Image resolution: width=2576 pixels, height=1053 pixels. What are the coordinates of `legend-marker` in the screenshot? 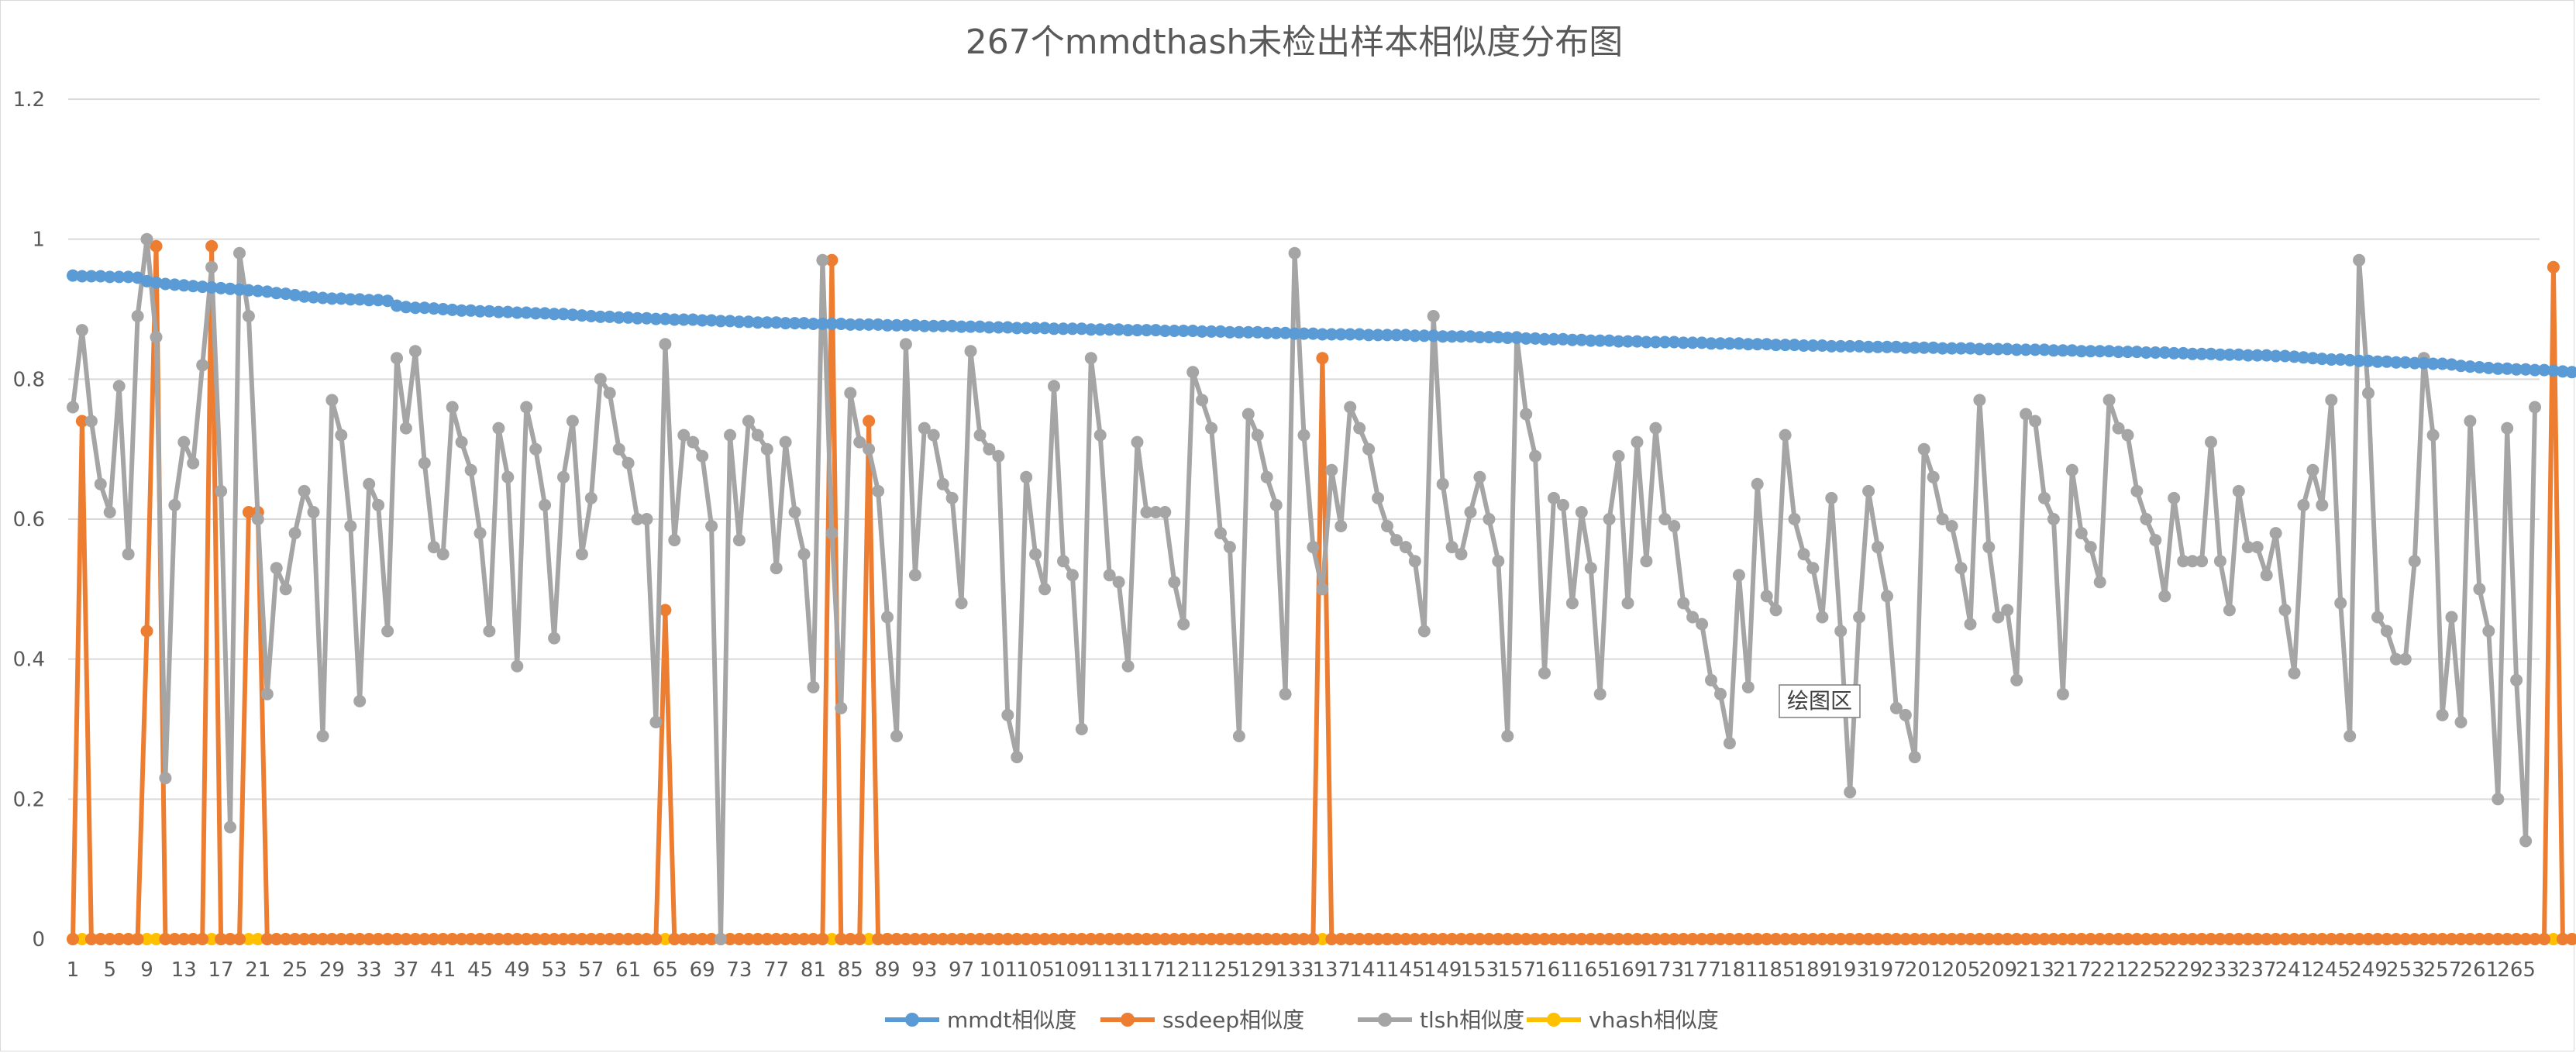 It's located at (912, 1020).